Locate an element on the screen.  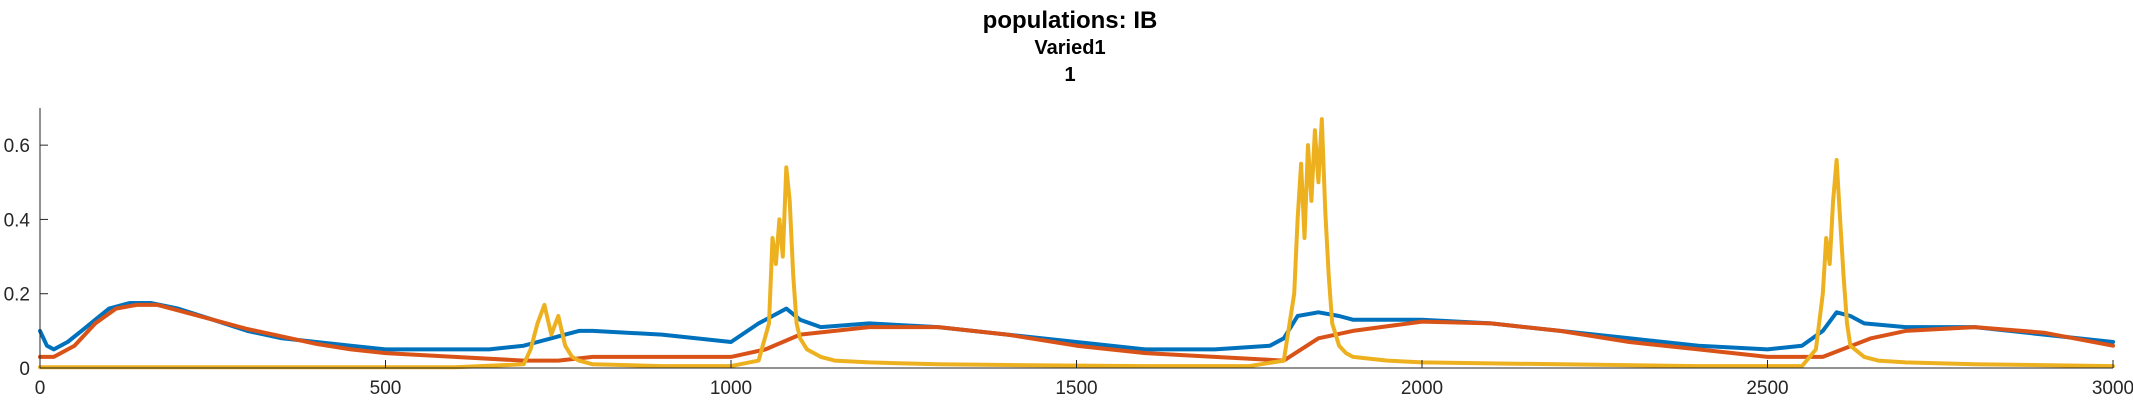
x-tick-label: 3000 is located at coordinates (2112, 388).